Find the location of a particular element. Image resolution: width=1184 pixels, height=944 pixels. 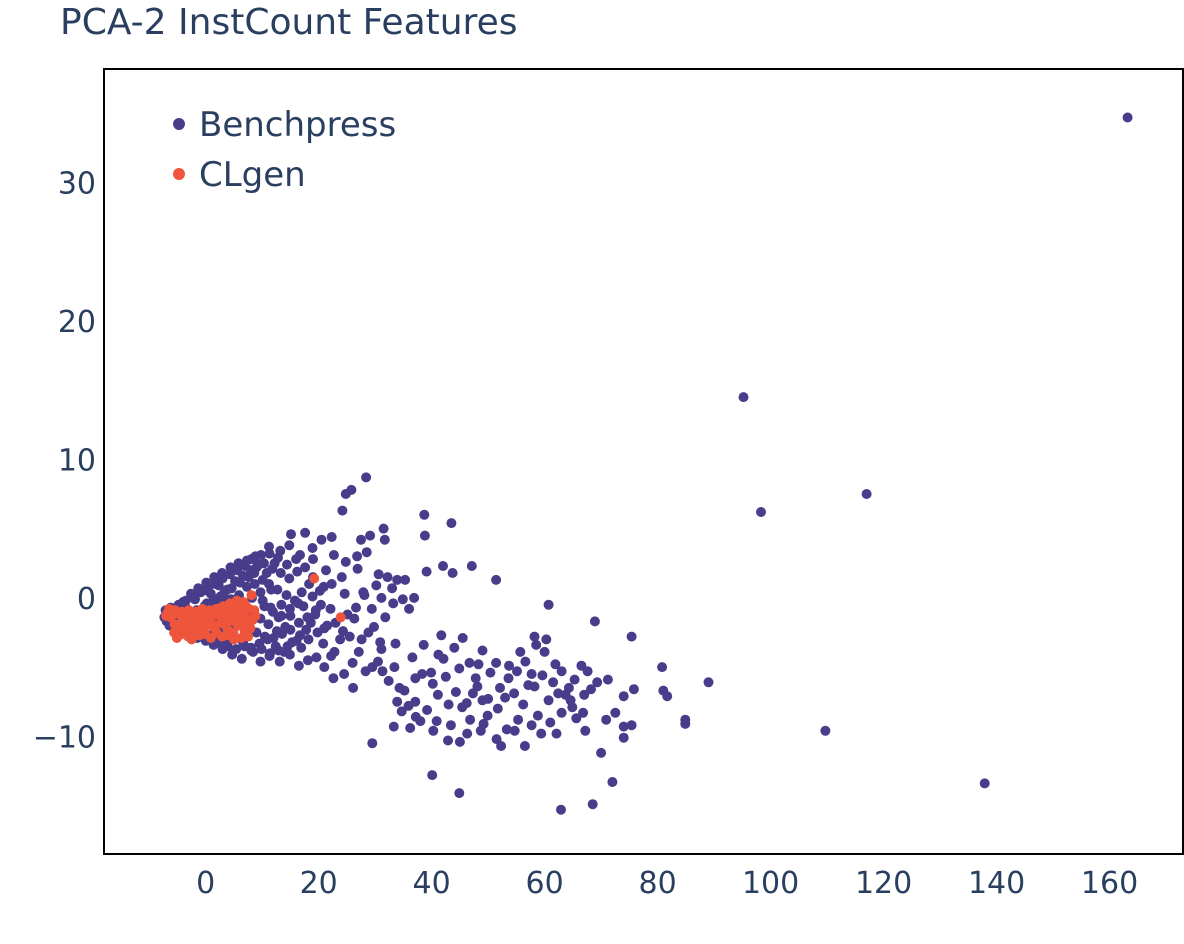

series-clgen is located at coordinates (253, 609).